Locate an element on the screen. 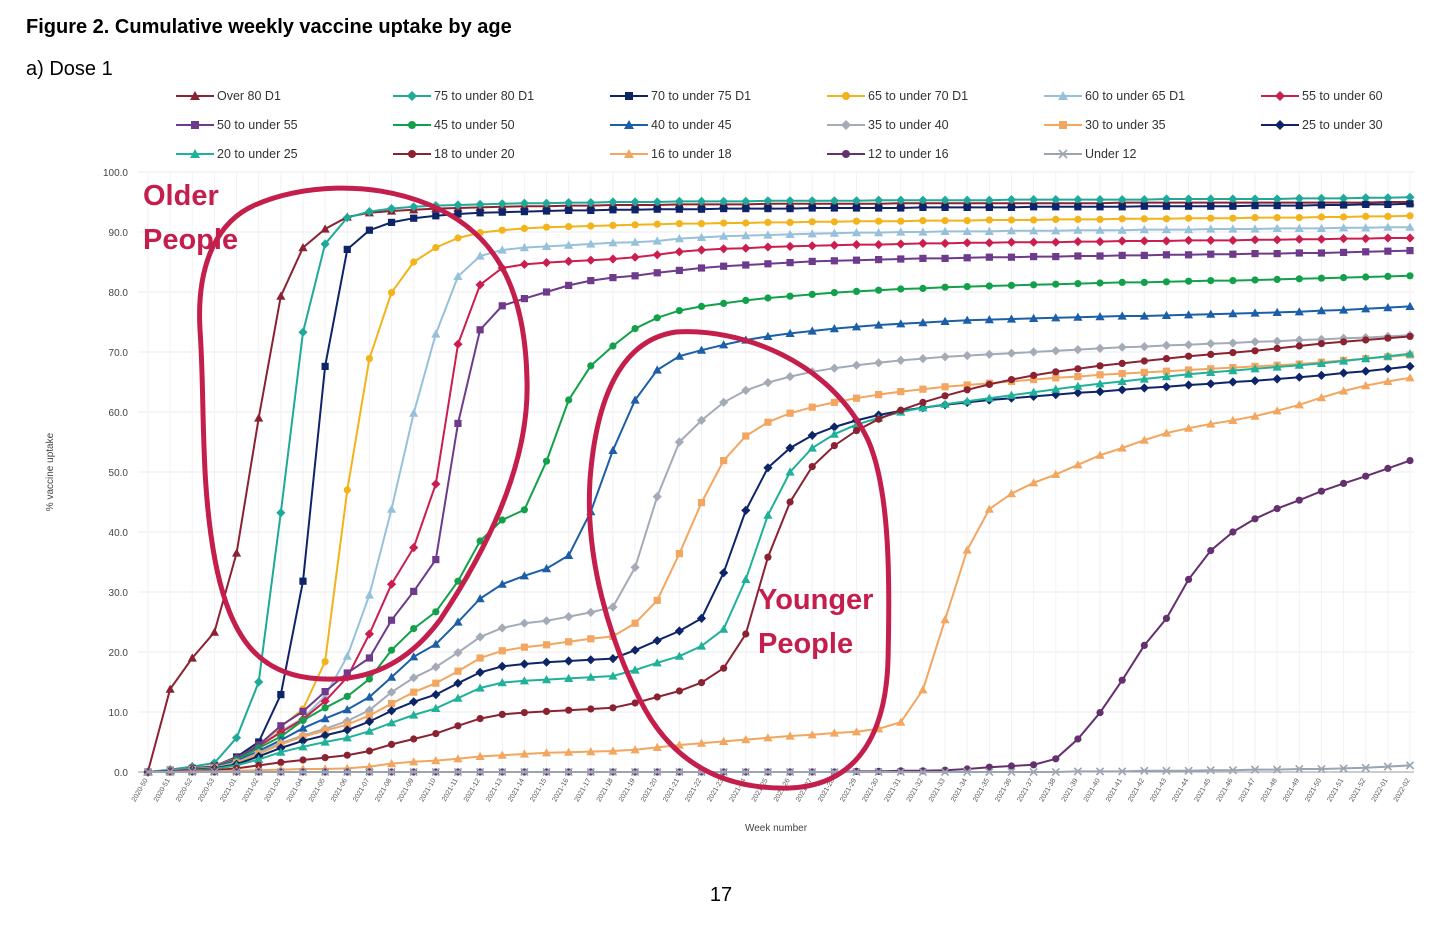 Image resolution: width=1442 pixels, height=938 pixels. x-tick-label: 2021-07 is located at coordinates (361, 790).